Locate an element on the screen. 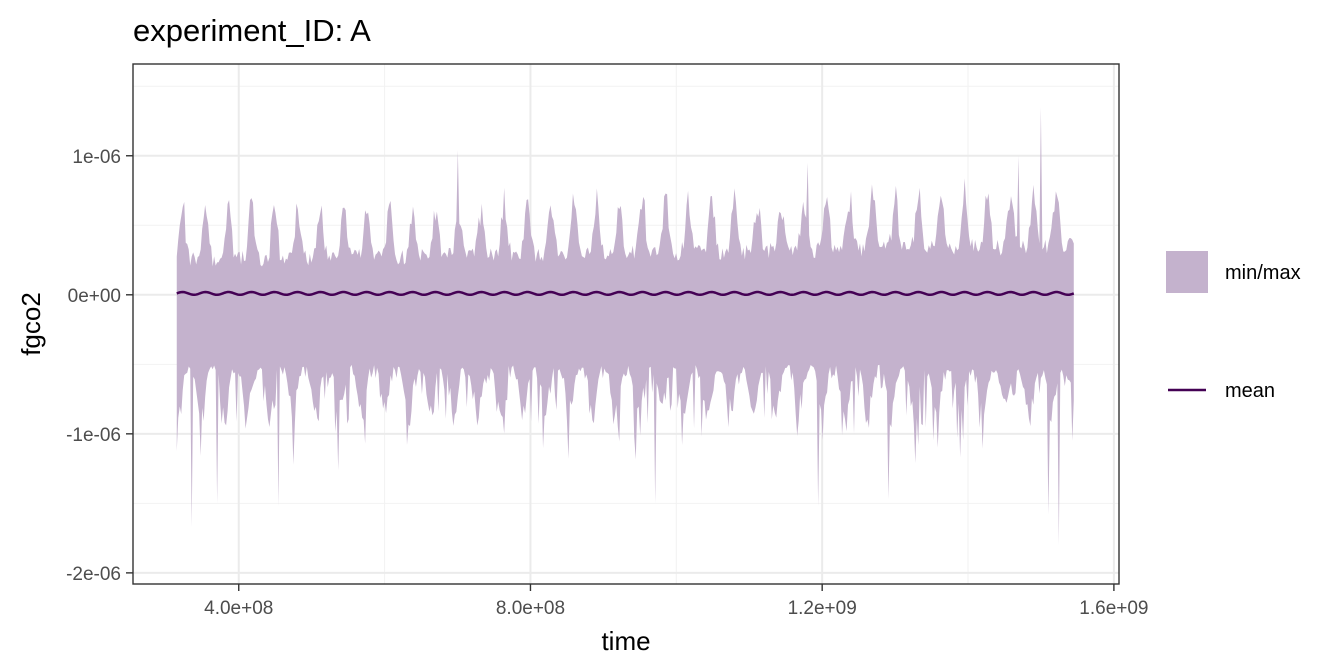  x-axis-title: time is located at coordinates (625, 641).